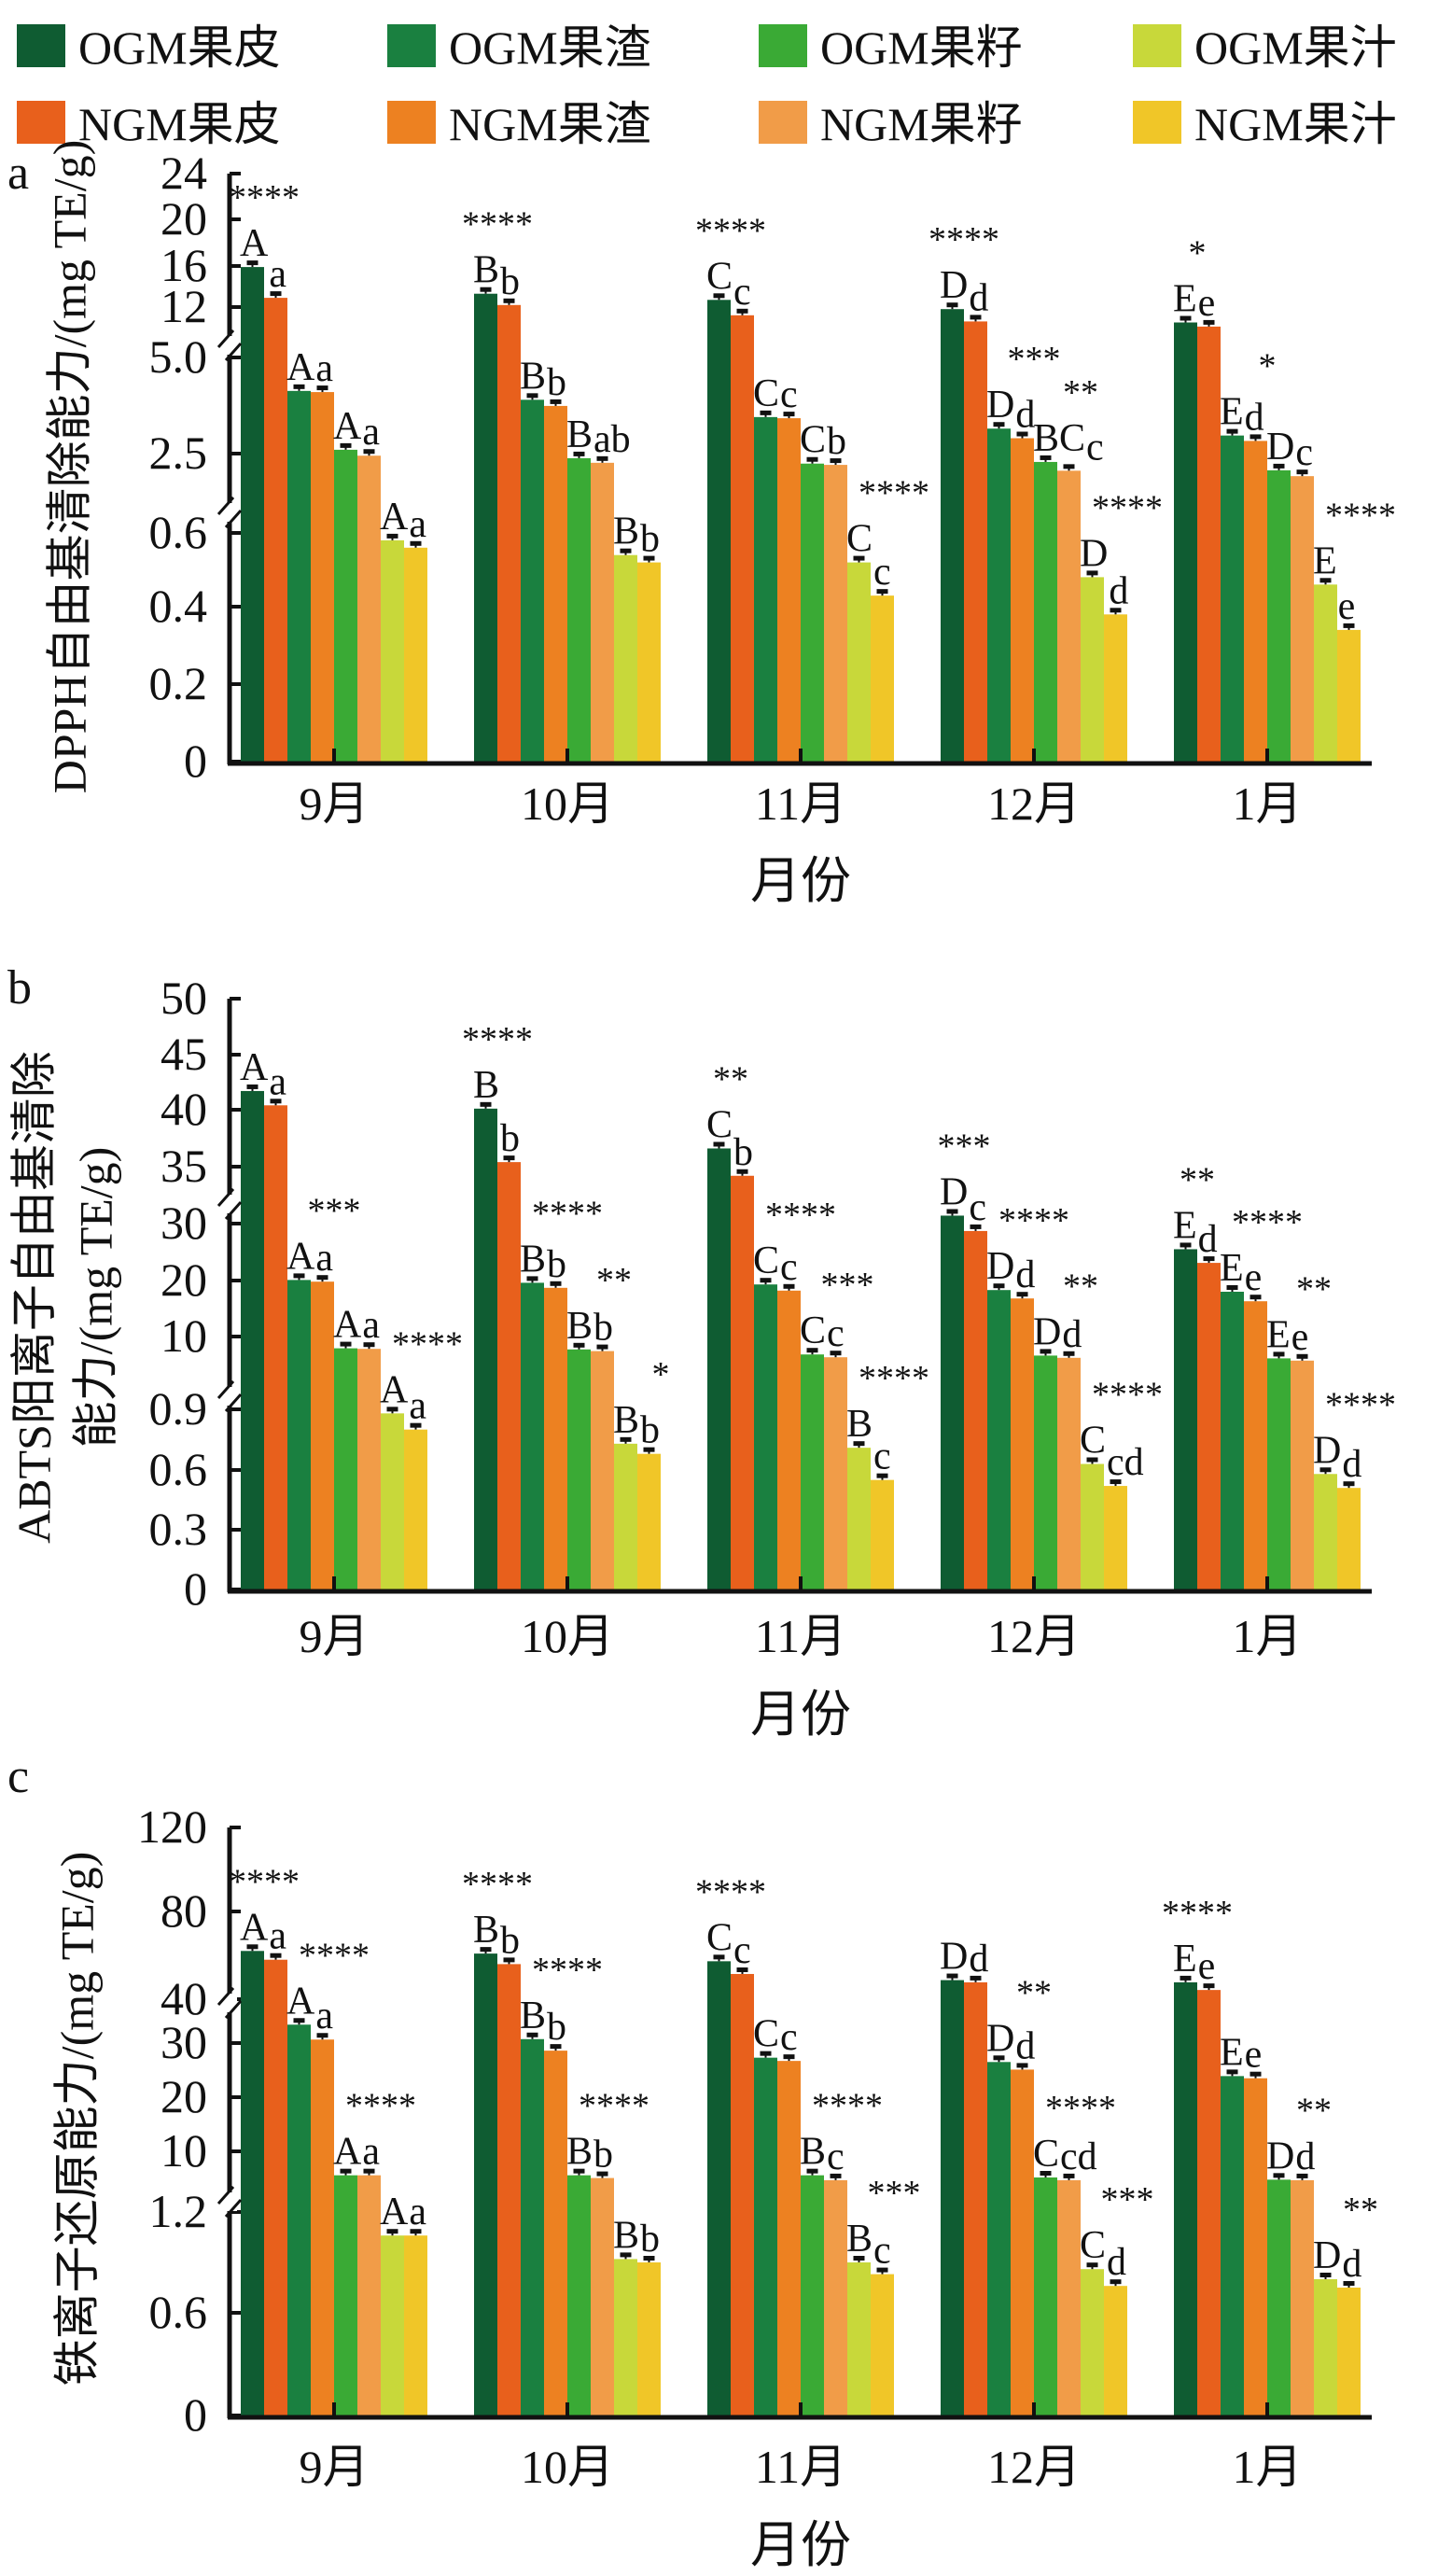  Describe the element at coordinates (1268, 803) in the screenshot. I see `x-tick-label: 1月` at that location.